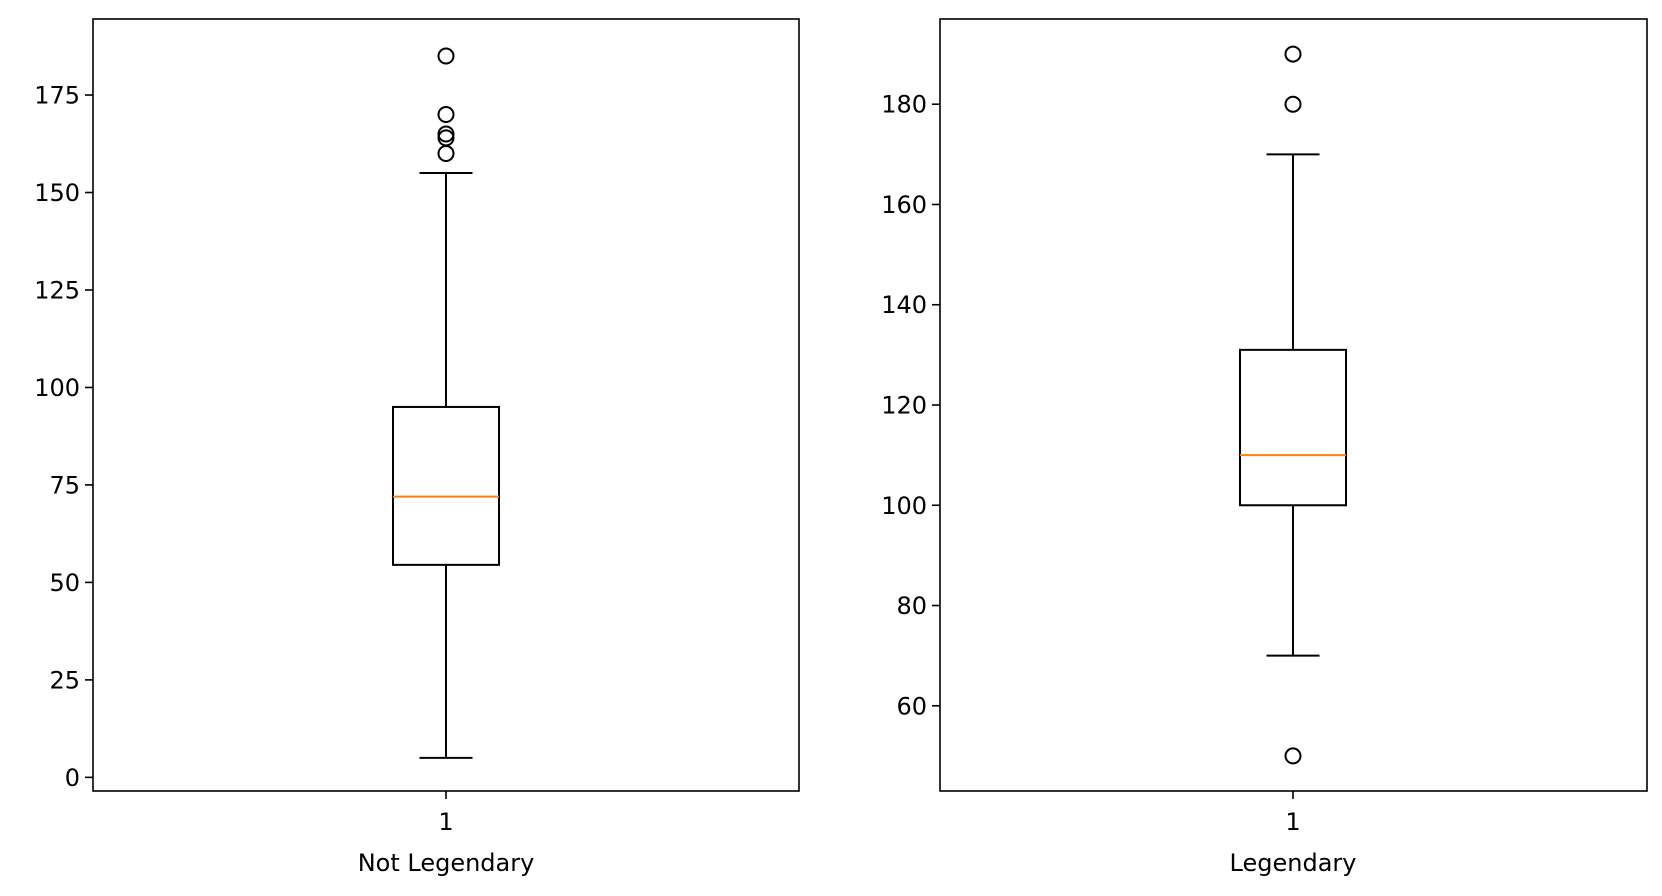 The image size is (1662, 896). What do you see at coordinates (904, 406) in the screenshot?
I see `y-tick-label: 120` at bounding box center [904, 406].